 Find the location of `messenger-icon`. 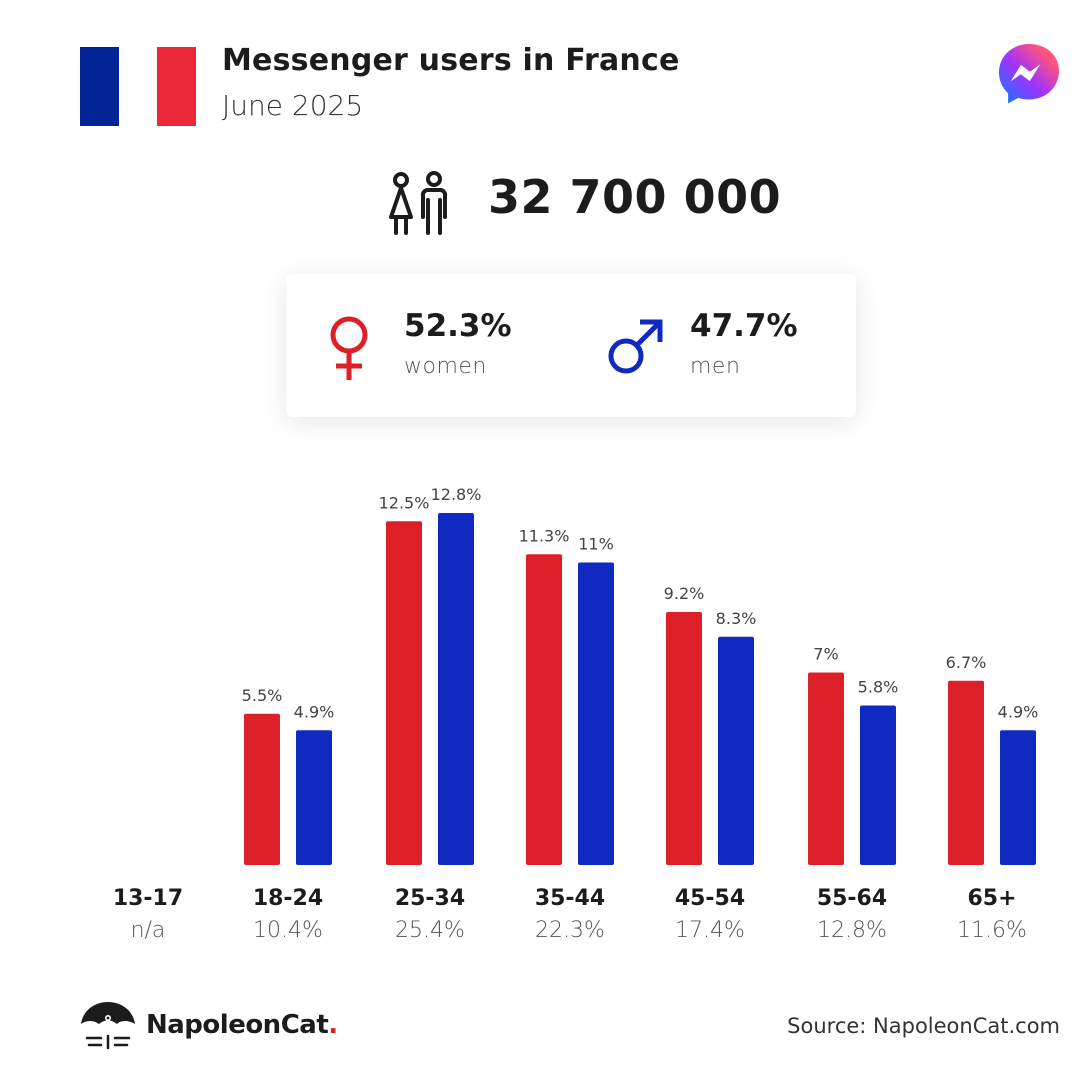

messenger-icon is located at coordinates (1029, 74).